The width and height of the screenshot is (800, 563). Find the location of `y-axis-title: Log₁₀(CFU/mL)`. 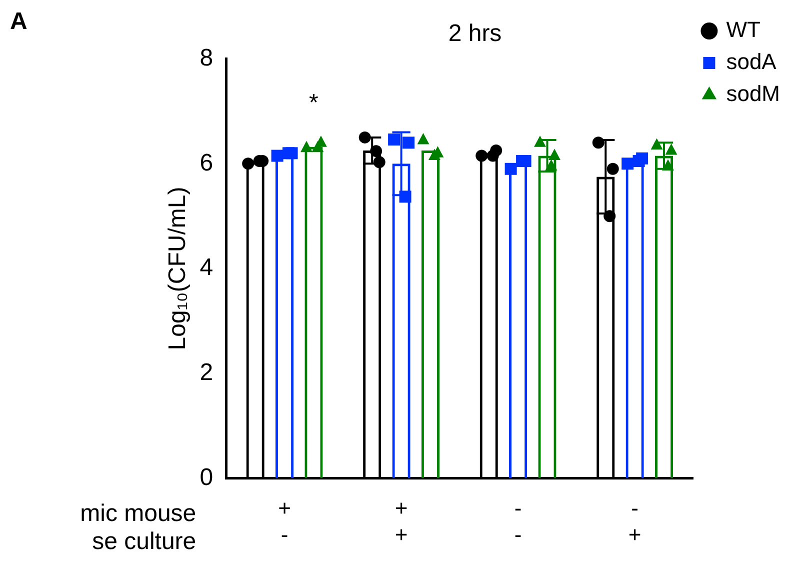

y-axis-title: Log₁₀(CFU/mL) is located at coordinates (178, 268).